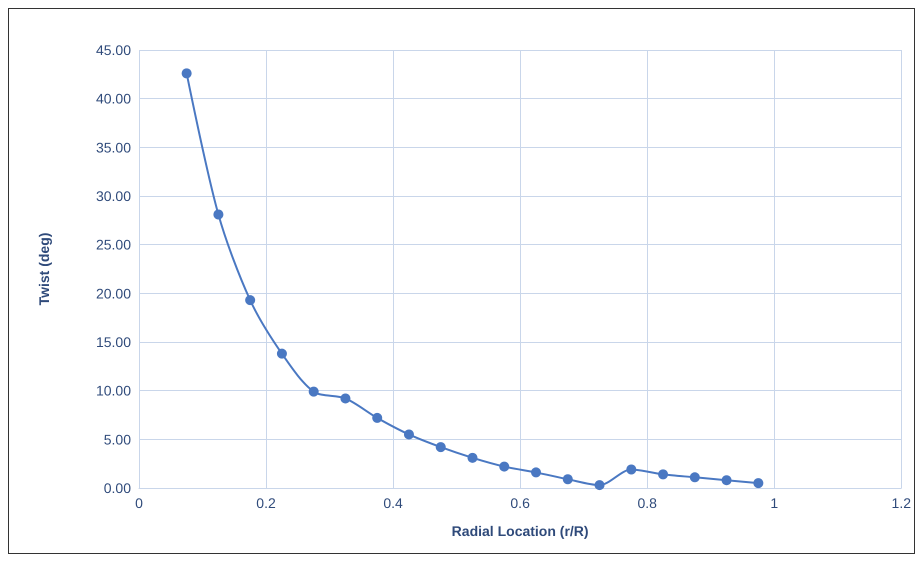  What do you see at coordinates (114, 50) in the screenshot?
I see `y-tick-label: 45.00` at bounding box center [114, 50].